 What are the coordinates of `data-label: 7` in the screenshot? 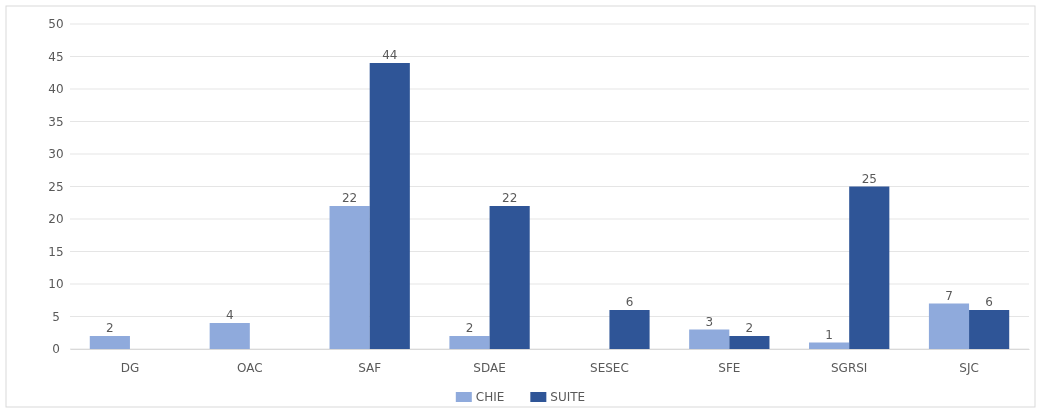 It's located at (949, 295).